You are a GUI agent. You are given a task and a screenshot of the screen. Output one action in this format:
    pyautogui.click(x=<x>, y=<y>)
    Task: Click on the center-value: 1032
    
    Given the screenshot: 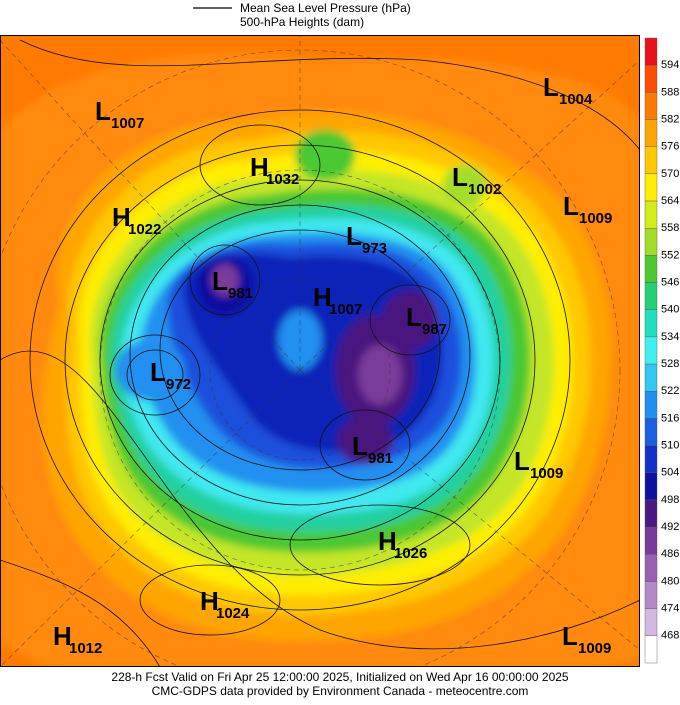 What is the action you would take?
    pyautogui.click(x=282, y=179)
    